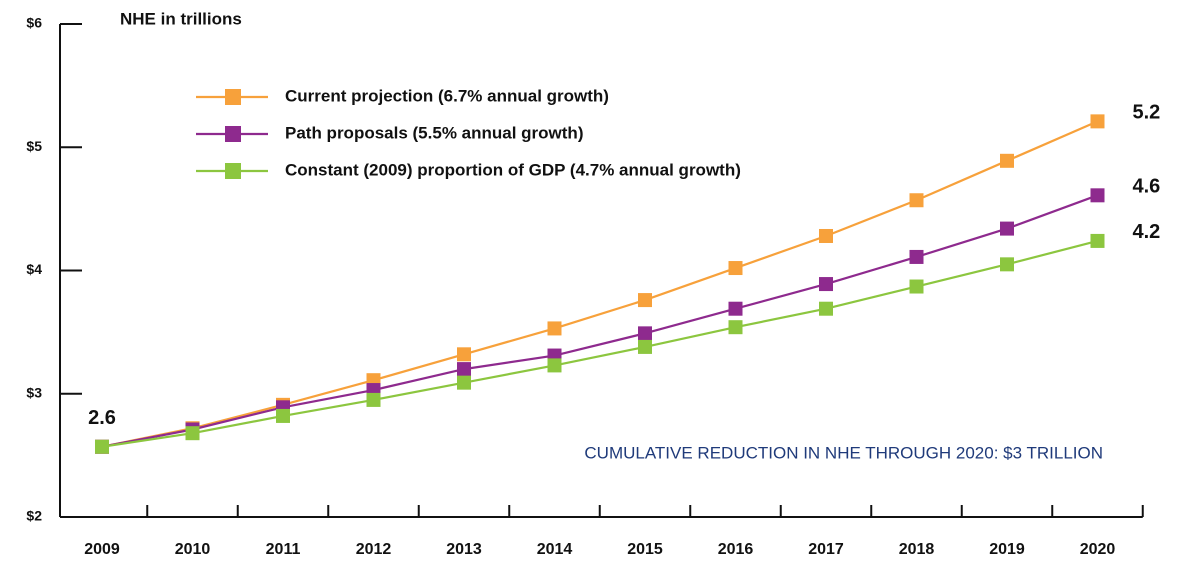  I want to click on y-tick-label: $6, so click(34, 23).